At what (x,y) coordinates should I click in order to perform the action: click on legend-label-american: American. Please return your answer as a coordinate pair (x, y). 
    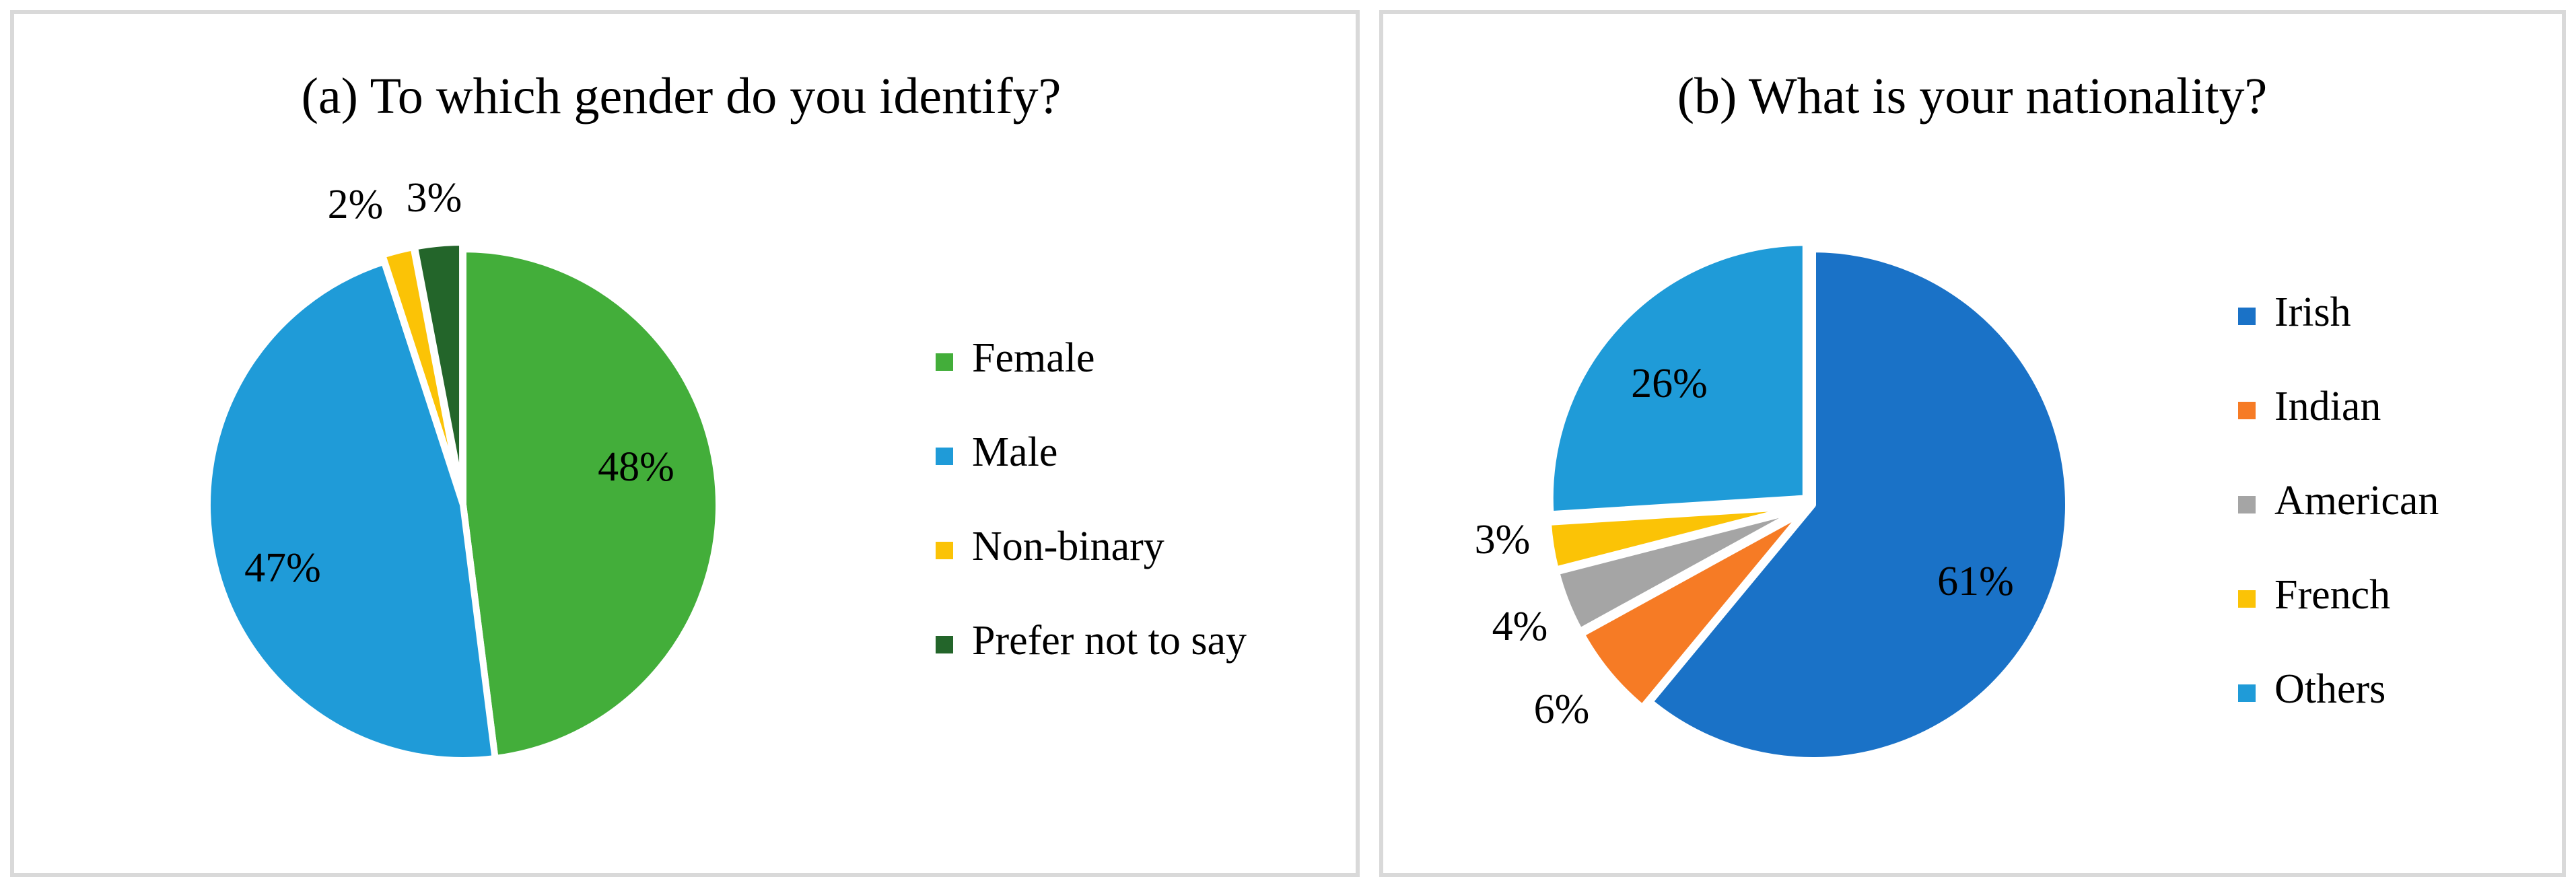
    Looking at the image, I should click on (2356, 501).